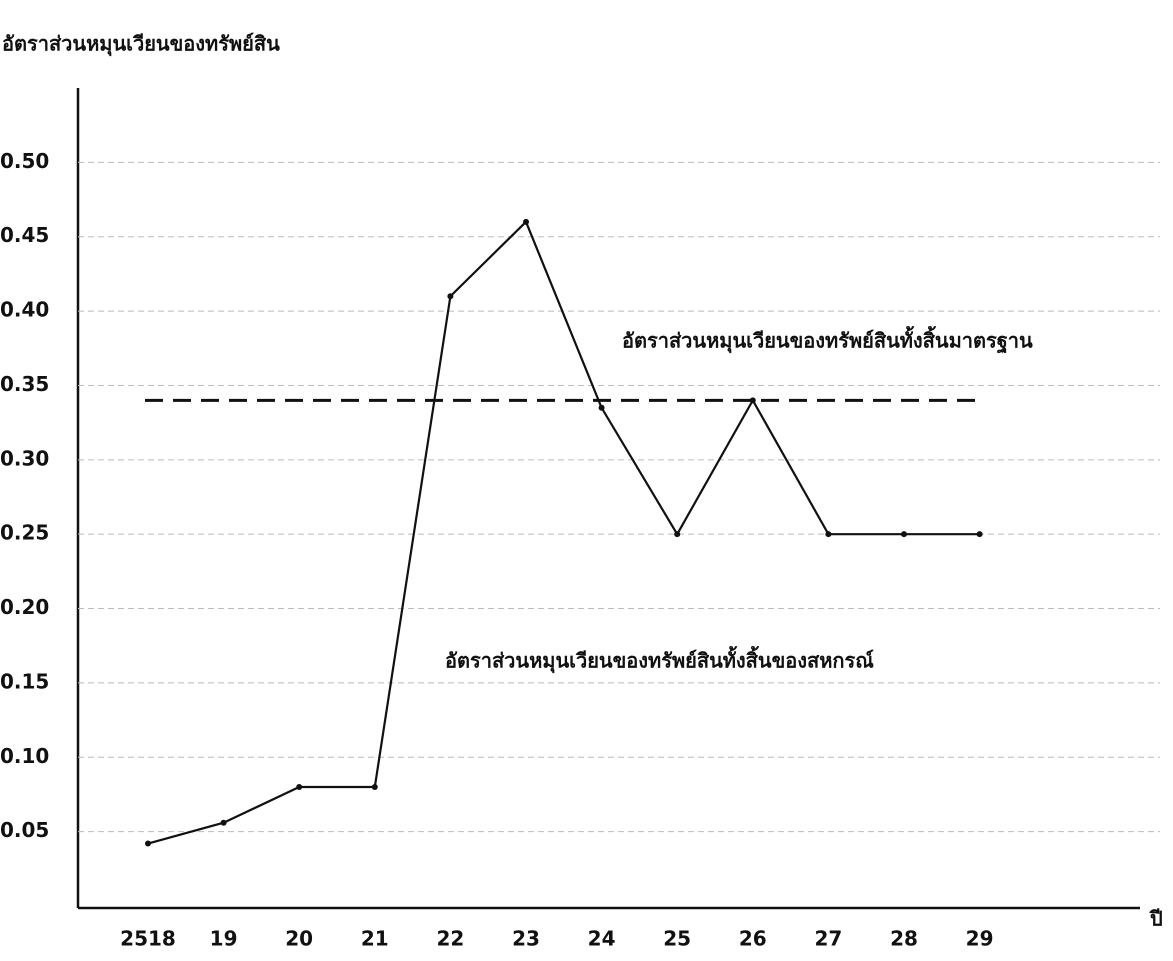 This screenshot has height=961, width=1173. Describe the element at coordinates (1156, 919) in the screenshot. I see `x-axis-label: ปี` at that location.